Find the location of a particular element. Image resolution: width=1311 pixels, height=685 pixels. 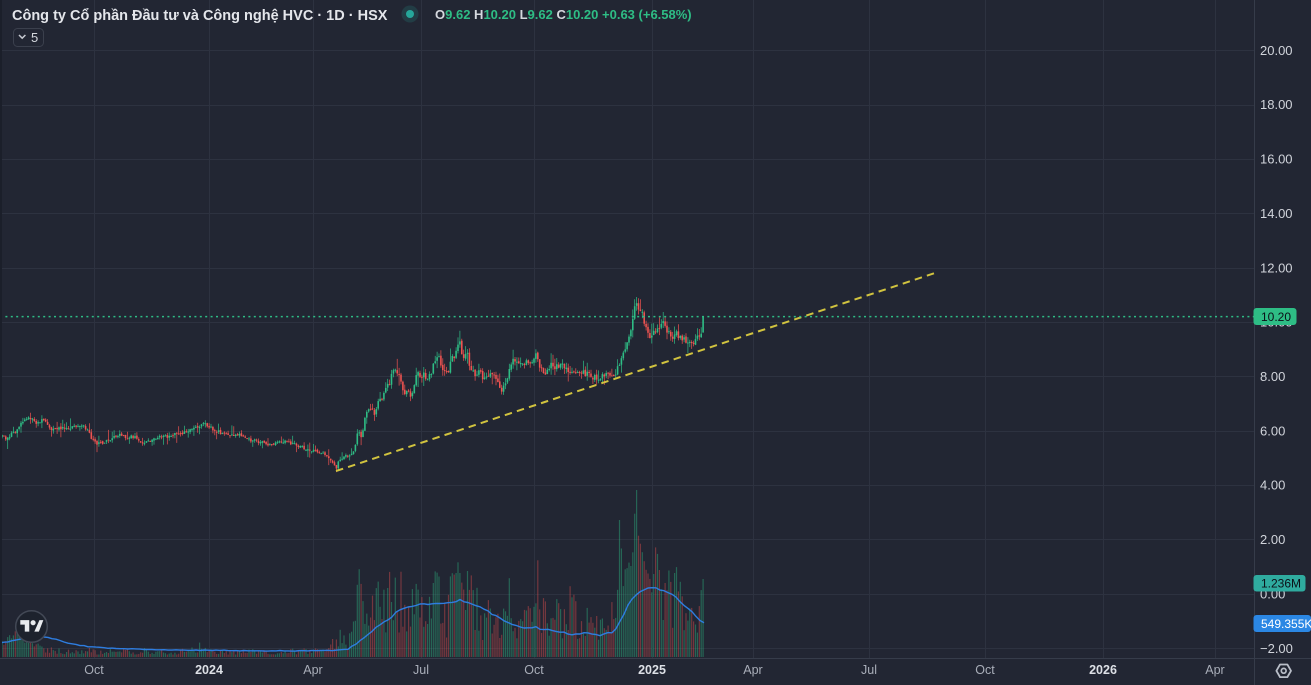

svg-text: 2.00 is located at coordinates (1272, 539).